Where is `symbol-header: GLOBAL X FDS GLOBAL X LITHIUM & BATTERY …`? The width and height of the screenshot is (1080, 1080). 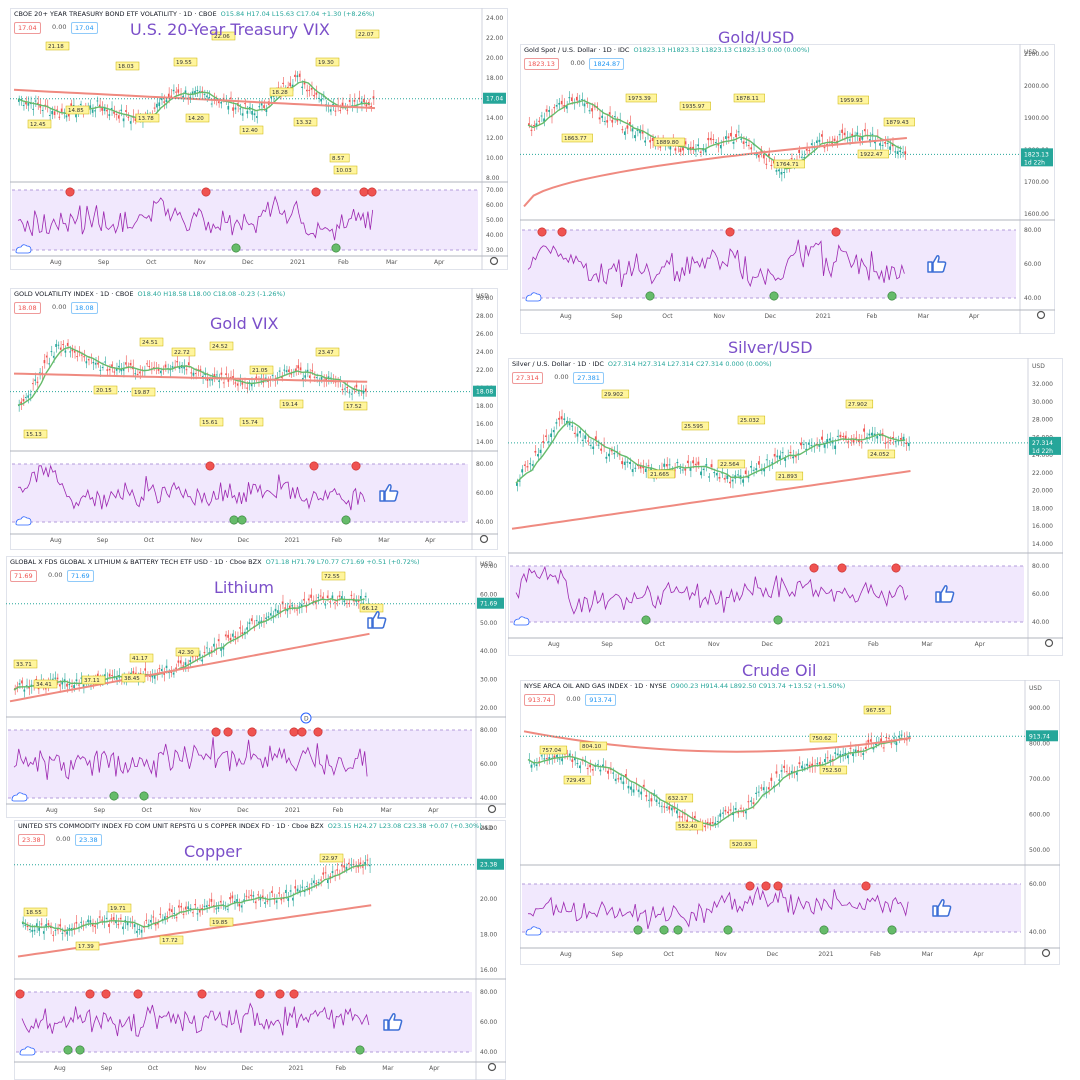 symbol-header: GLOBAL X FDS GLOBAL X LITHIUM & BATTERY … is located at coordinates (215, 562).